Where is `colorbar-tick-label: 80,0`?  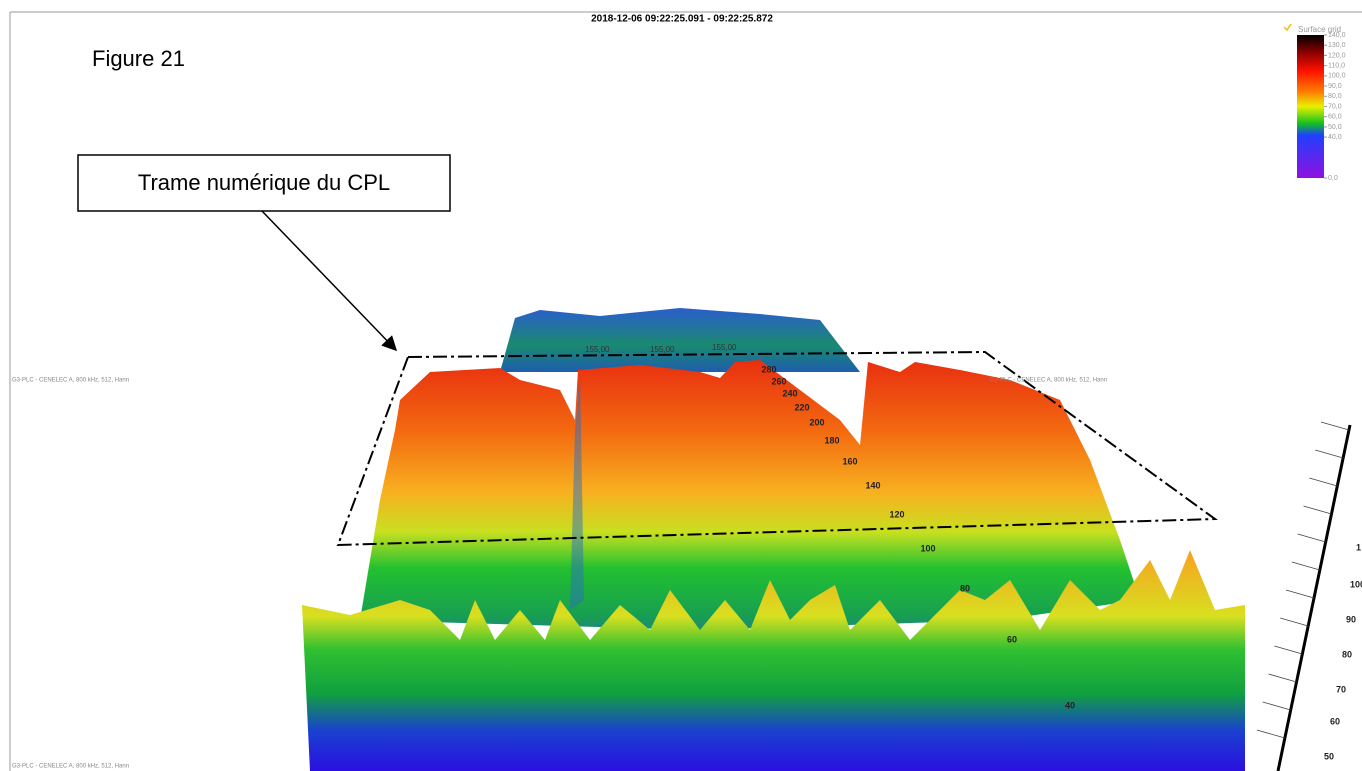 colorbar-tick-label: 80,0 is located at coordinates (1335, 96).